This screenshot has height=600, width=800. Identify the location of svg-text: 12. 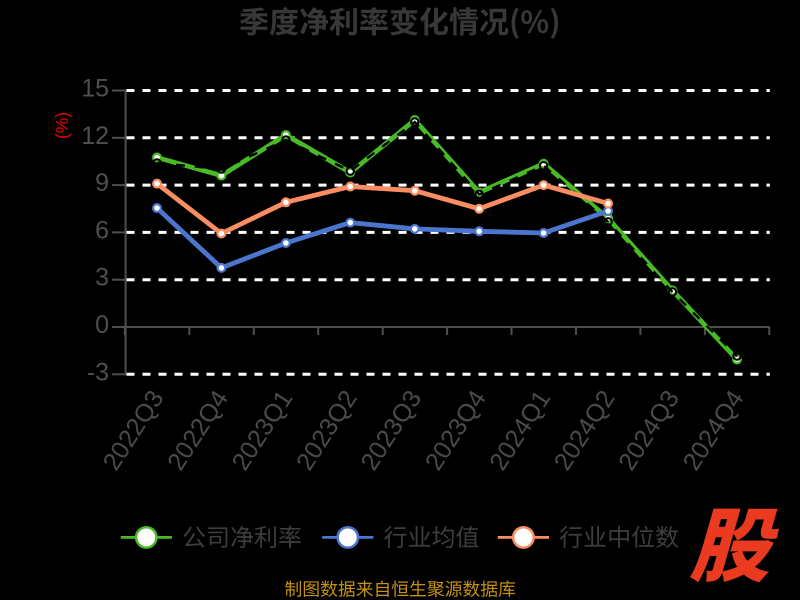
(95, 136).